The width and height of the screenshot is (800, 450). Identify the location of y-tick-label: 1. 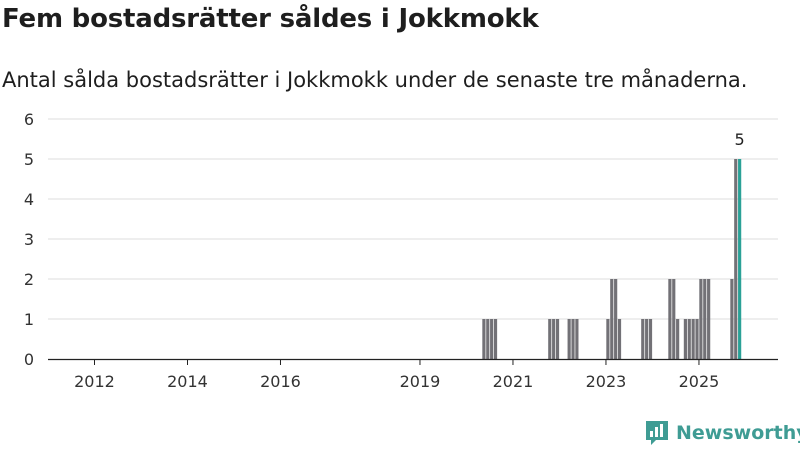
(29, 319).